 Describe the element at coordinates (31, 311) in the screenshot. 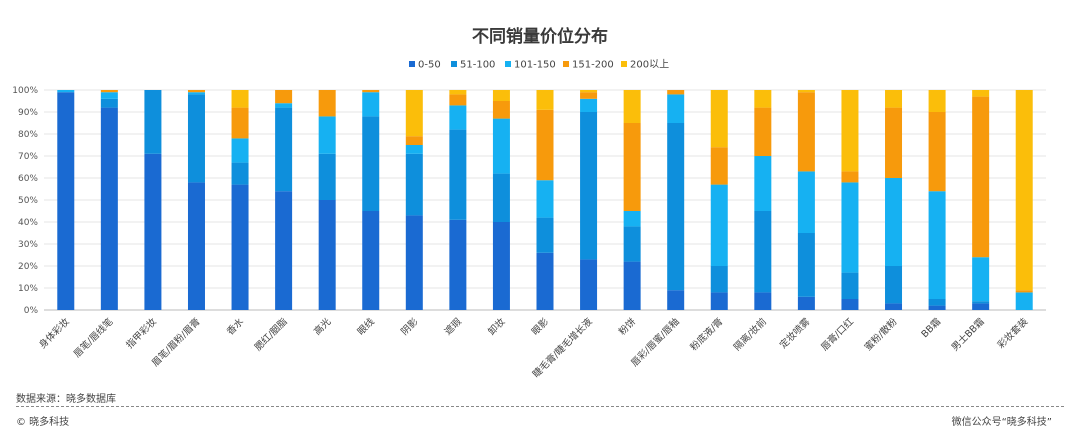

I see `y-tick-label: 0%` at that location.